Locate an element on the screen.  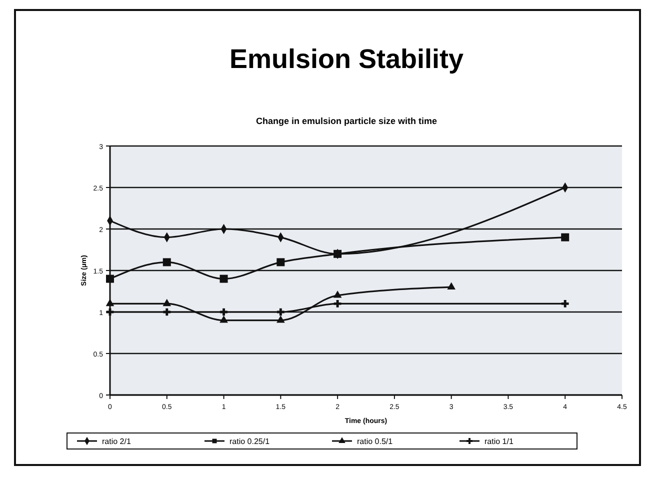
legend-label: ratio 0.25/1 is located at coordinates (250, 441).